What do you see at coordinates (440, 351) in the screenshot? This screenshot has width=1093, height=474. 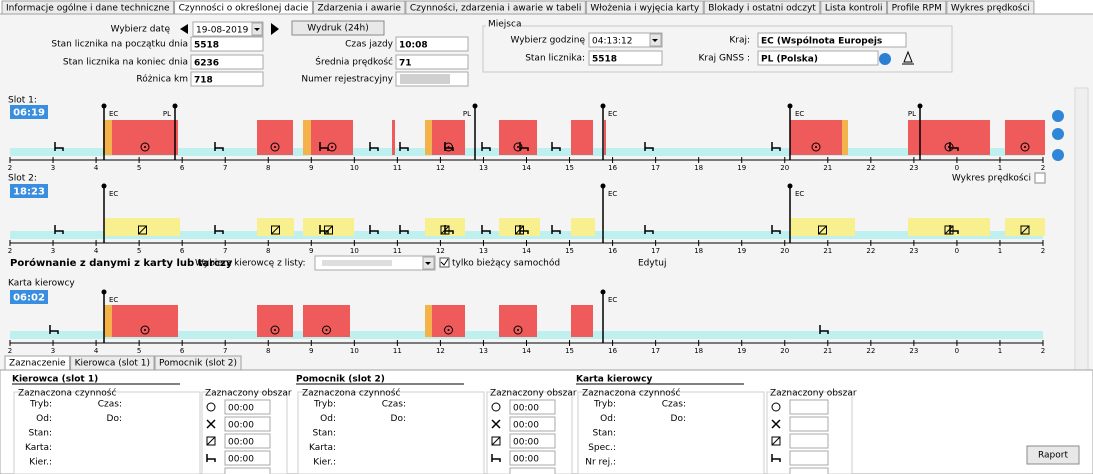 I see `hour-label: 12` at bounding box center [440, 351].